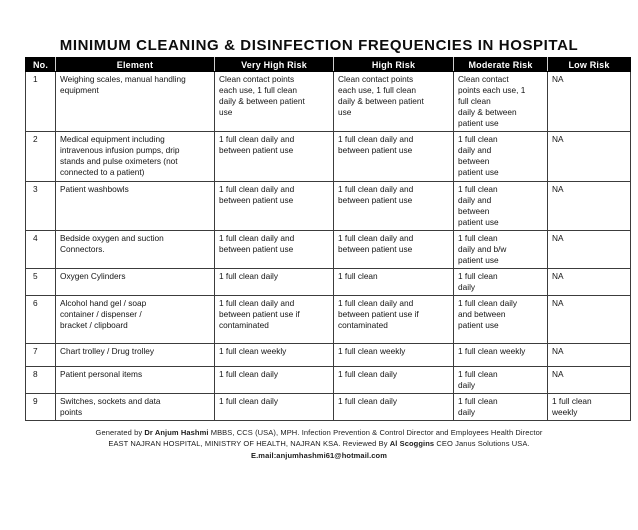 This screenshot has height=530, width=638. I want to click on header-element: Element, so click(135, 64).